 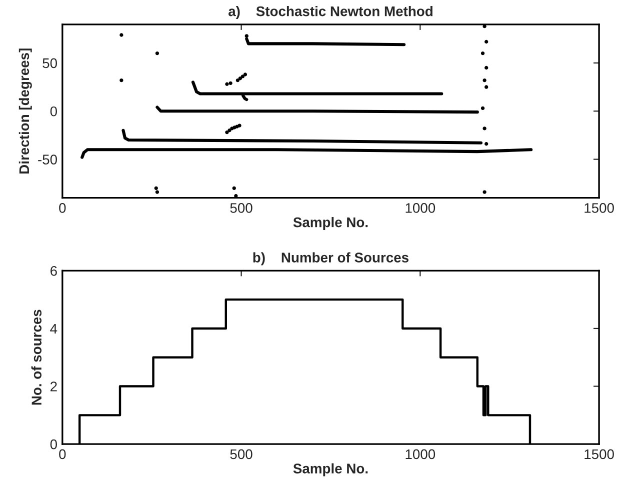 I want to click on y-tick-label: 6, so click(x=53, y=271).